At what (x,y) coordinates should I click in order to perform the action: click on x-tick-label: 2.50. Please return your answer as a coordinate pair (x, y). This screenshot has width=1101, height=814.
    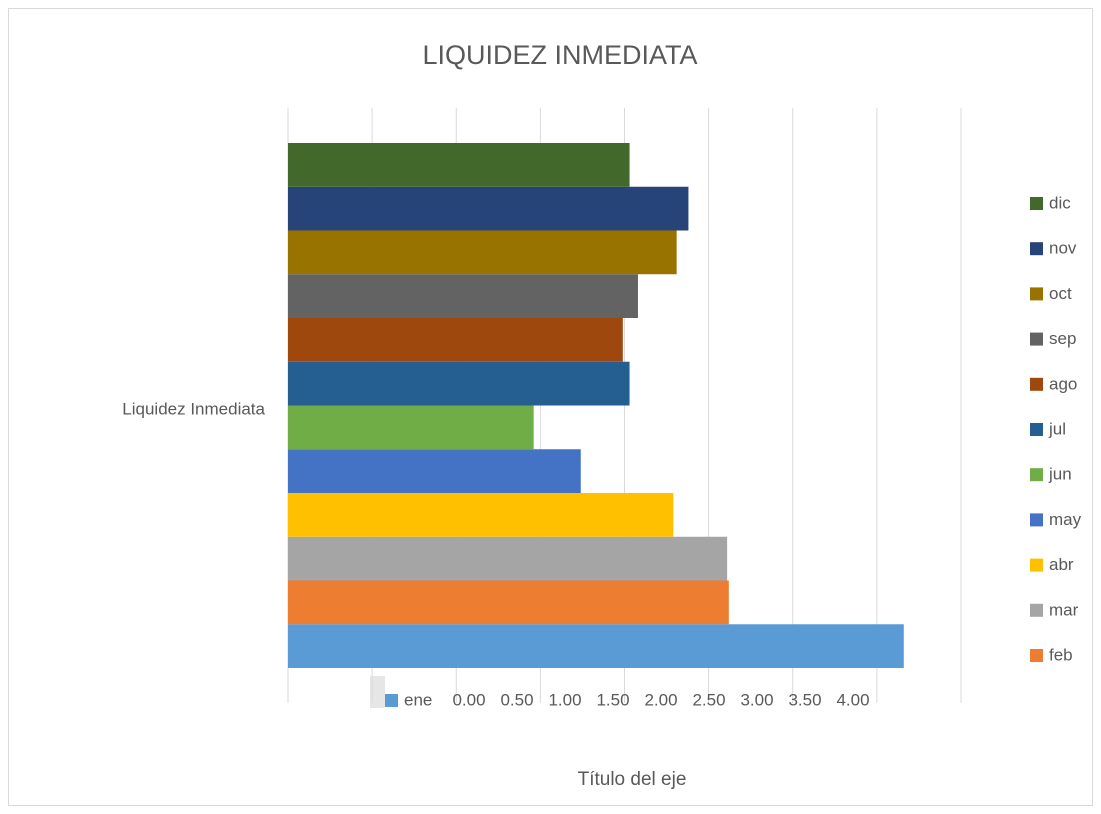
    Looking at the image, I should click on (708, 699).